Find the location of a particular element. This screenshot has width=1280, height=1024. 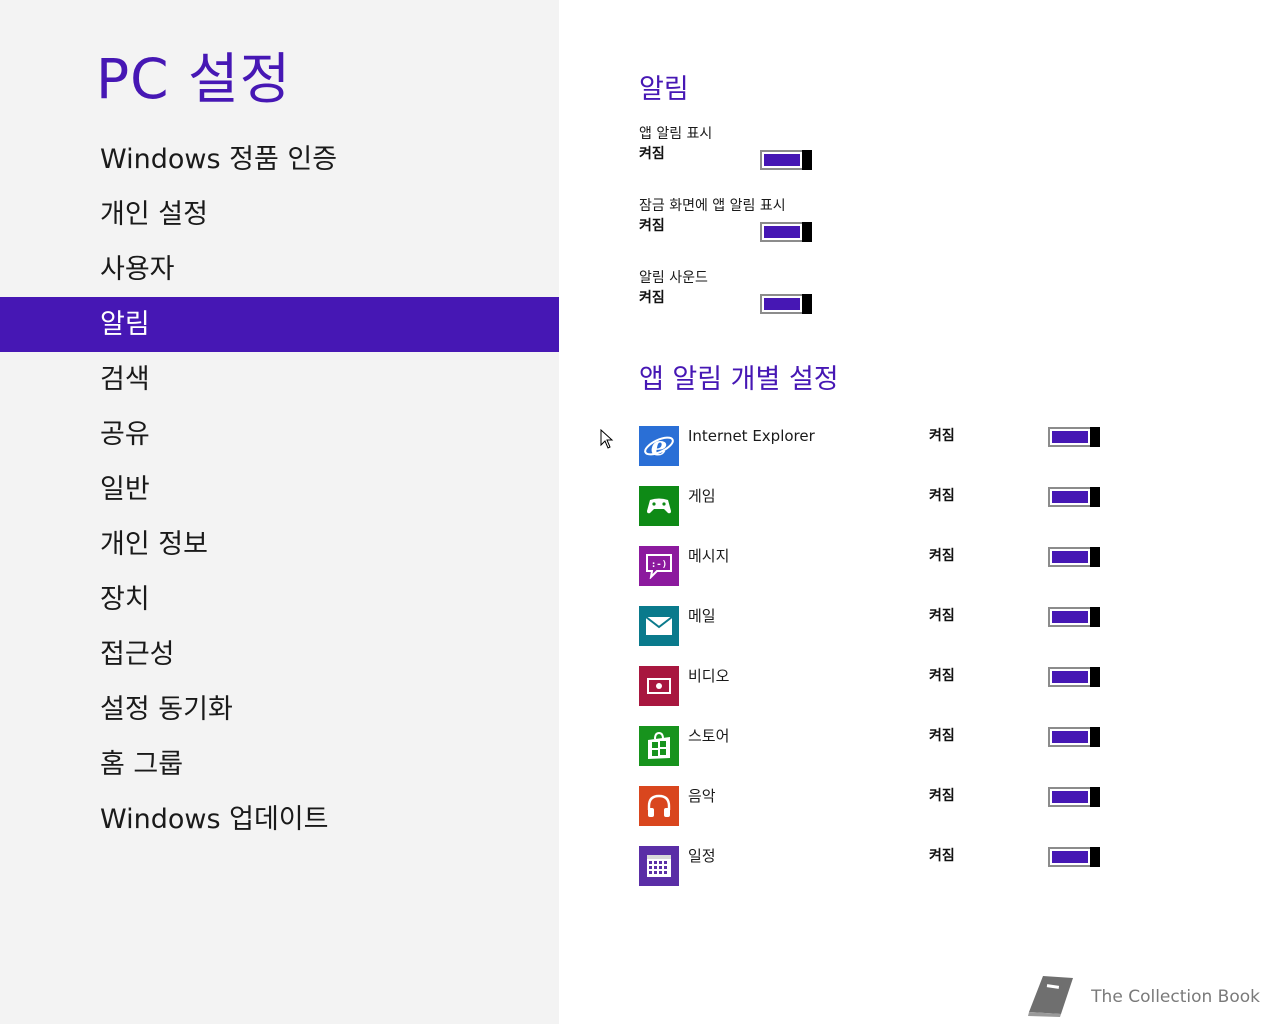

app-row-store: 스토어 켜짐 is located at coordinates (919, 746).